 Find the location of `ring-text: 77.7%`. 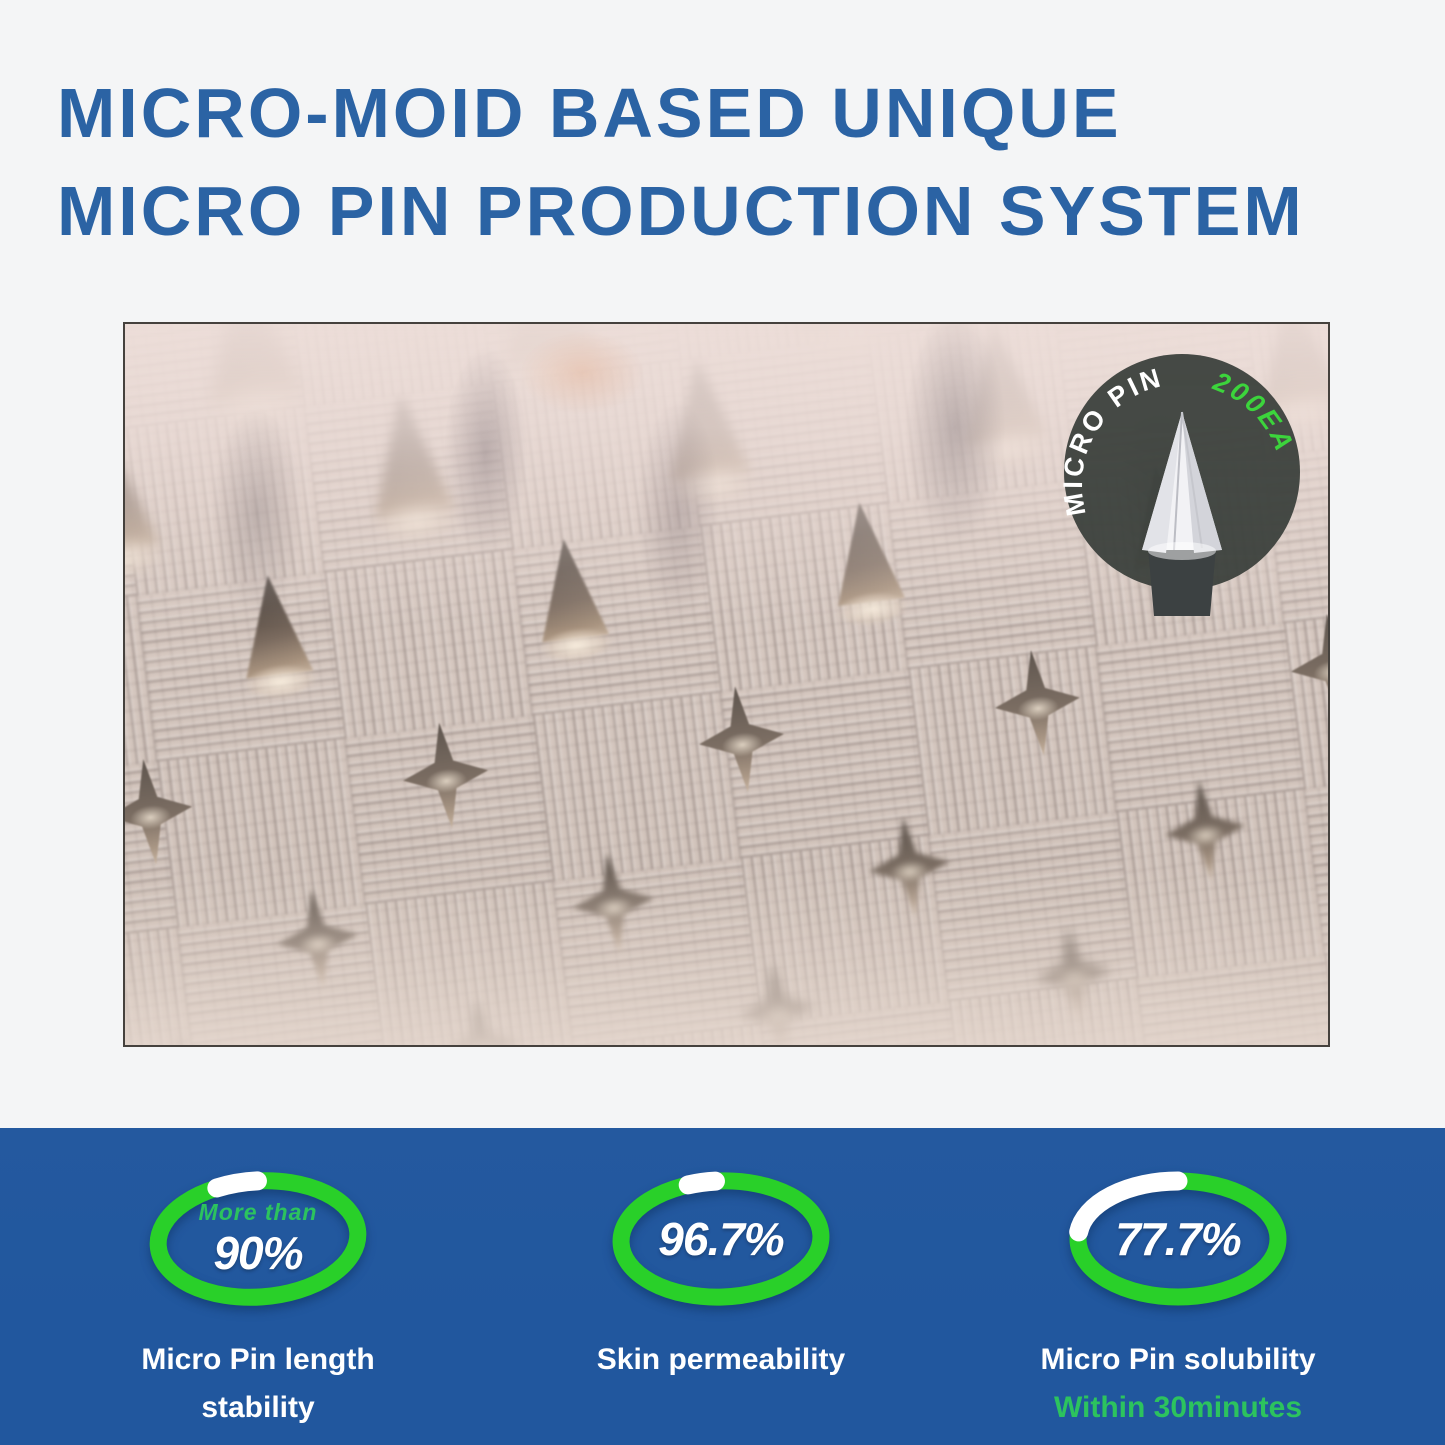

ring-text: 77.7% is located at coordinates (1178, 1239).